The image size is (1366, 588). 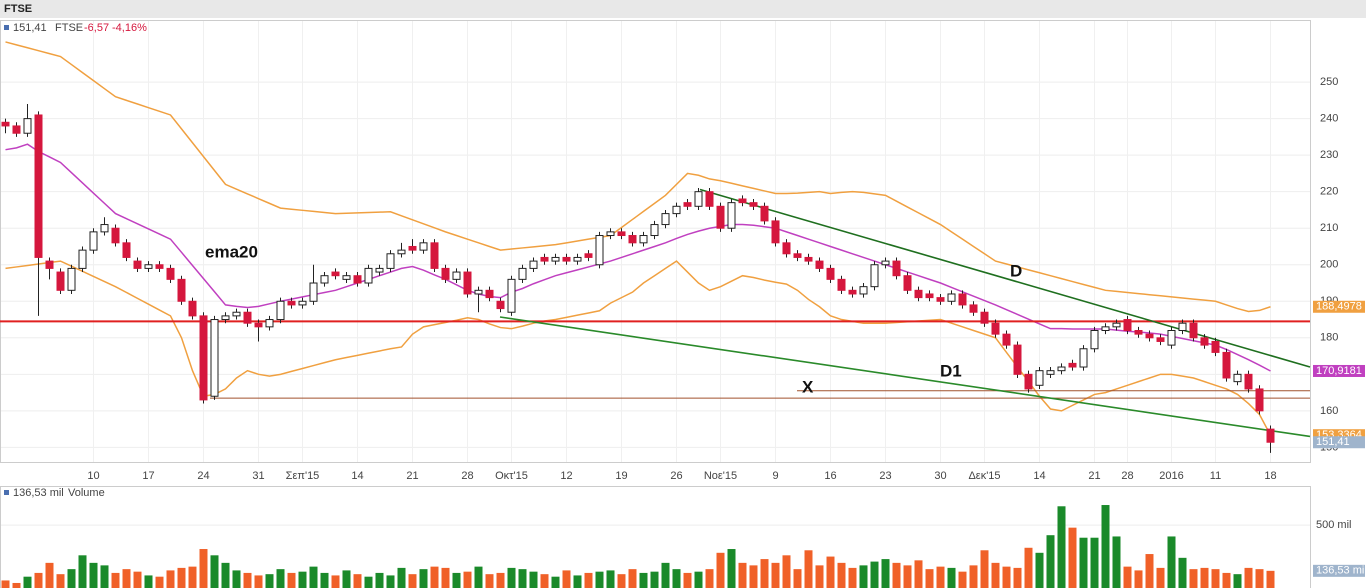 What do you see at coordinates (303, 476) in the screenshot?
I see `x-tick-label: Σεπ'15` at bounding box center [303, 476].